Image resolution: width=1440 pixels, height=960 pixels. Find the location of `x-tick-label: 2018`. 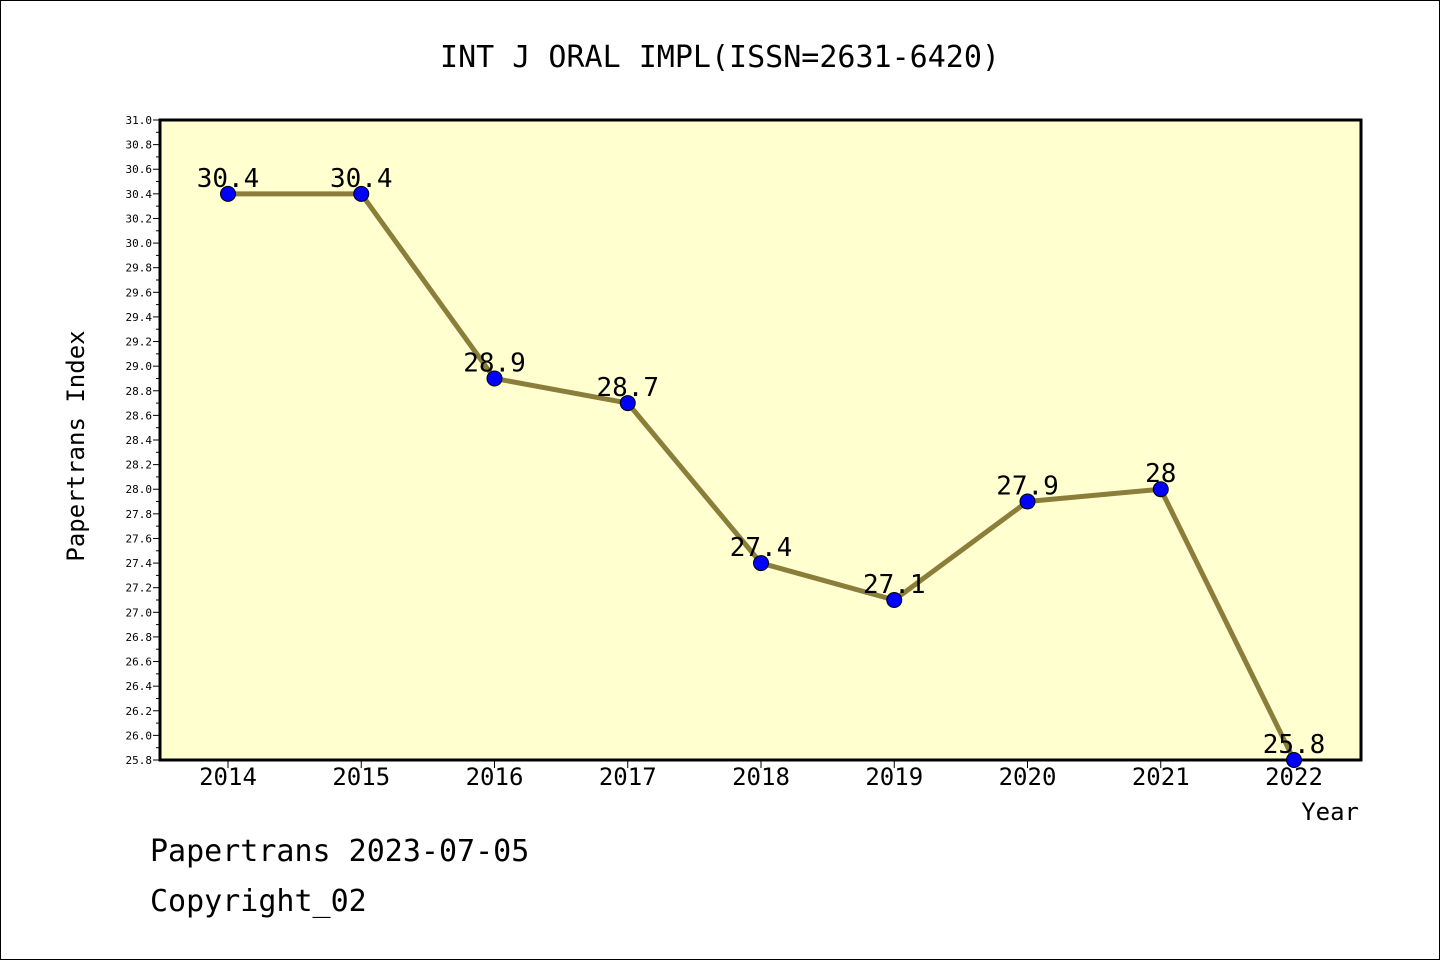

x-tick-label: 2018 is located at coordinates (761, 777).